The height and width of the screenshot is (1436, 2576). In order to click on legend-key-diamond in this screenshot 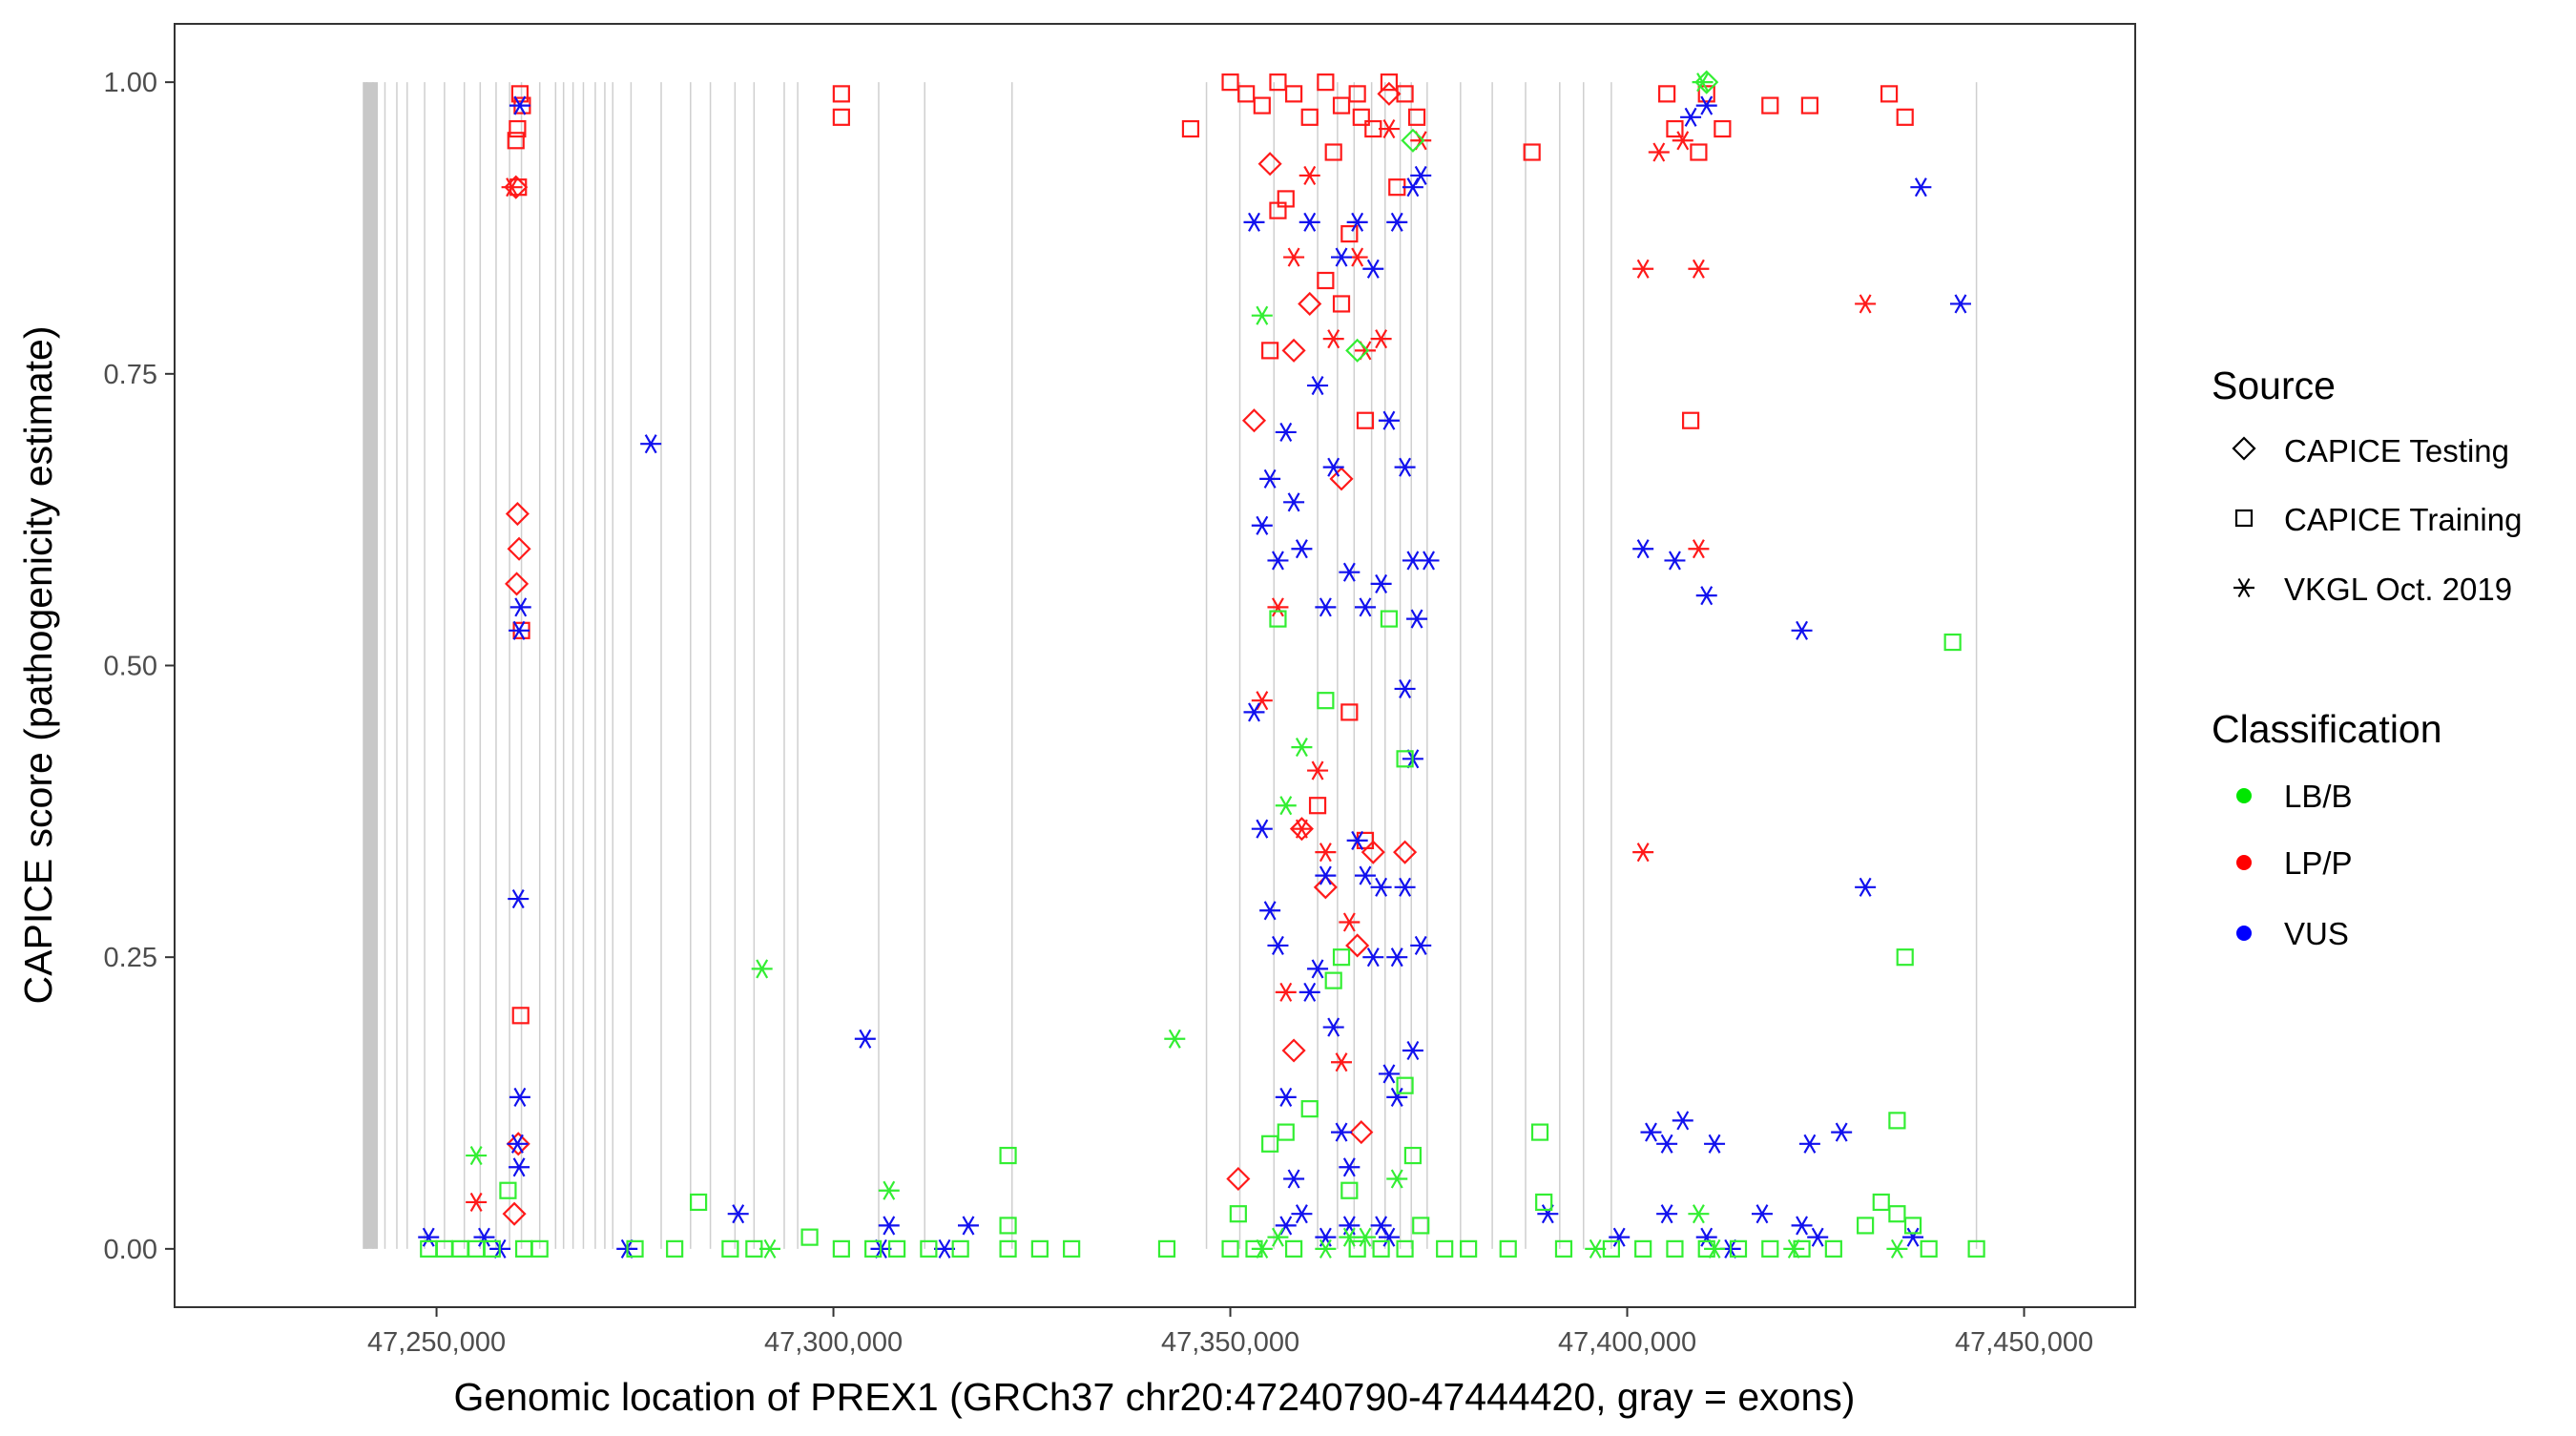, I will do `click(2244, 448)`.